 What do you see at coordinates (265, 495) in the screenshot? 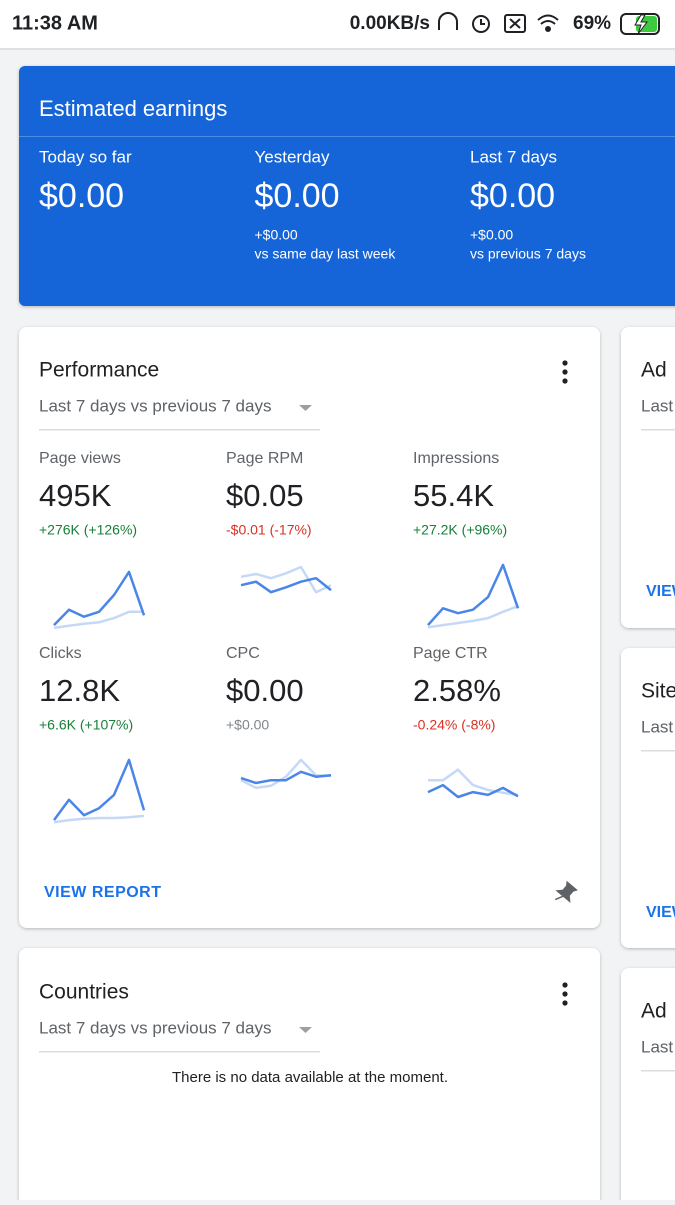
I see `metric-value: $0.05` at bounding box center [265, 495].